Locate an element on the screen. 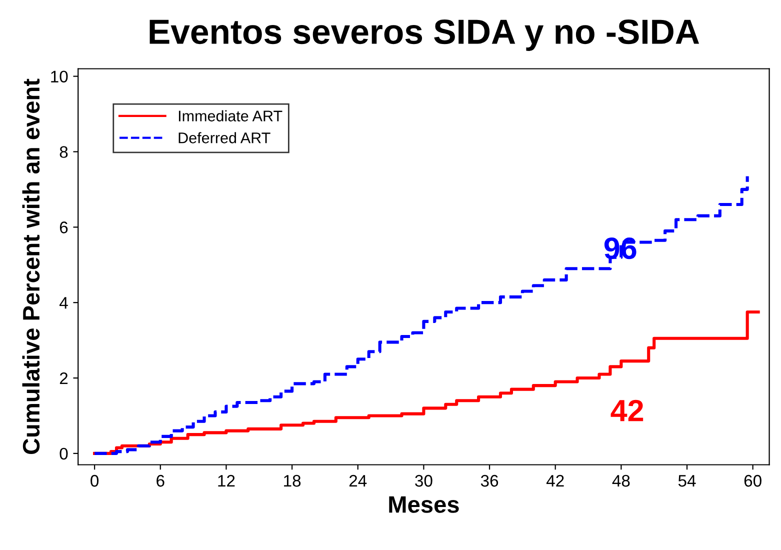 This screenshot has height=550, width=781. x-axis-title: Meses is located at coordinates (424, 504).